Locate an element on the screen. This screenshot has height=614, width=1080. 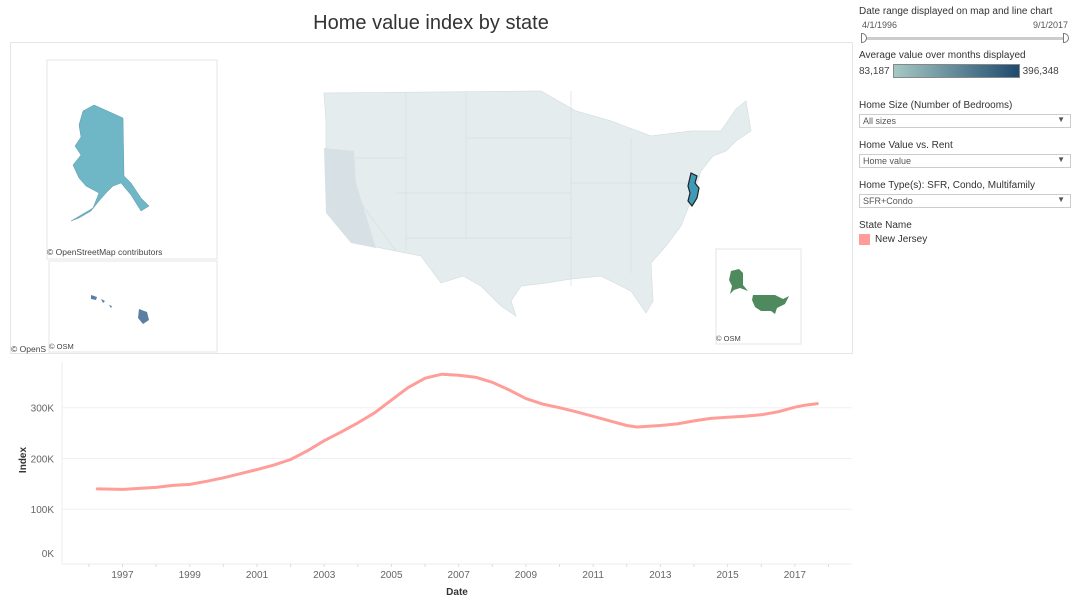
legend-swatch is located at coordinates (864, 239).